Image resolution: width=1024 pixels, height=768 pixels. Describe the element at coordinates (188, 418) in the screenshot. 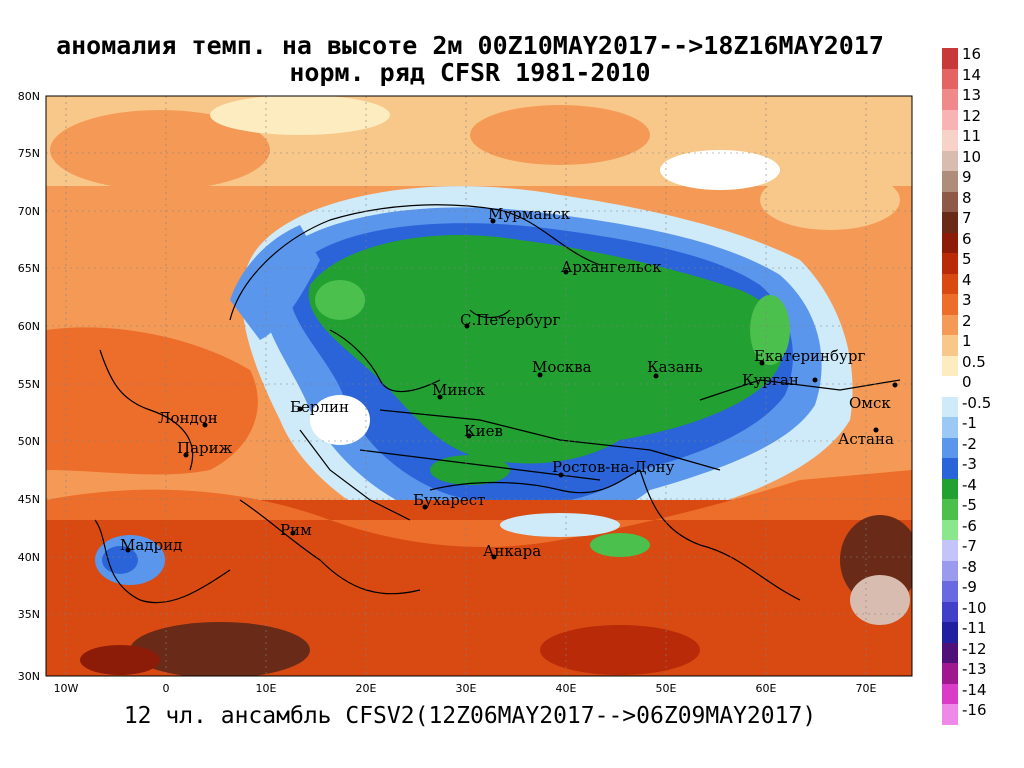

I see `city-label-london: Лондон` at that location.